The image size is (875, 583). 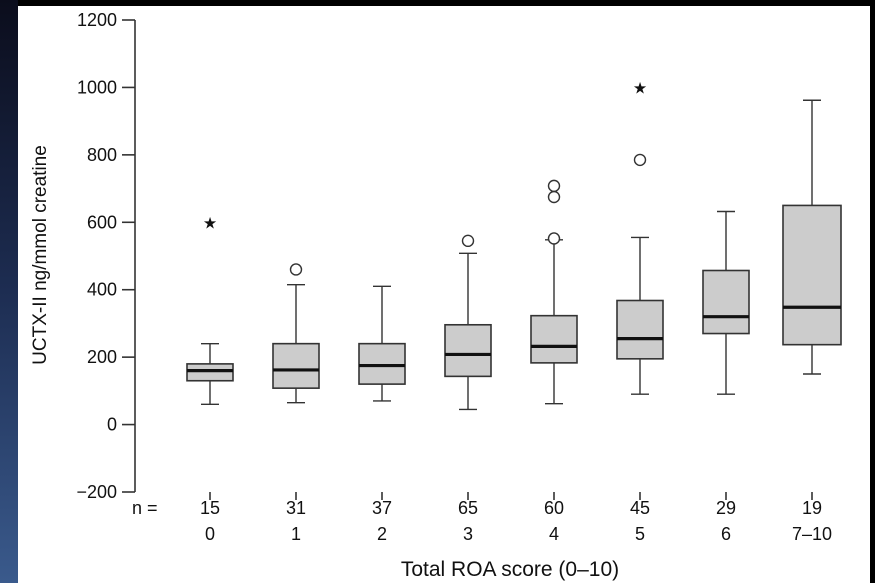 What do you see at coordinates (516, 518) in the screenshot?
I see `x-axis: 15 0 31 1 37 2 65 3 60 4 45 5 29 6 19 7–10` at bounding box center [516, 518].